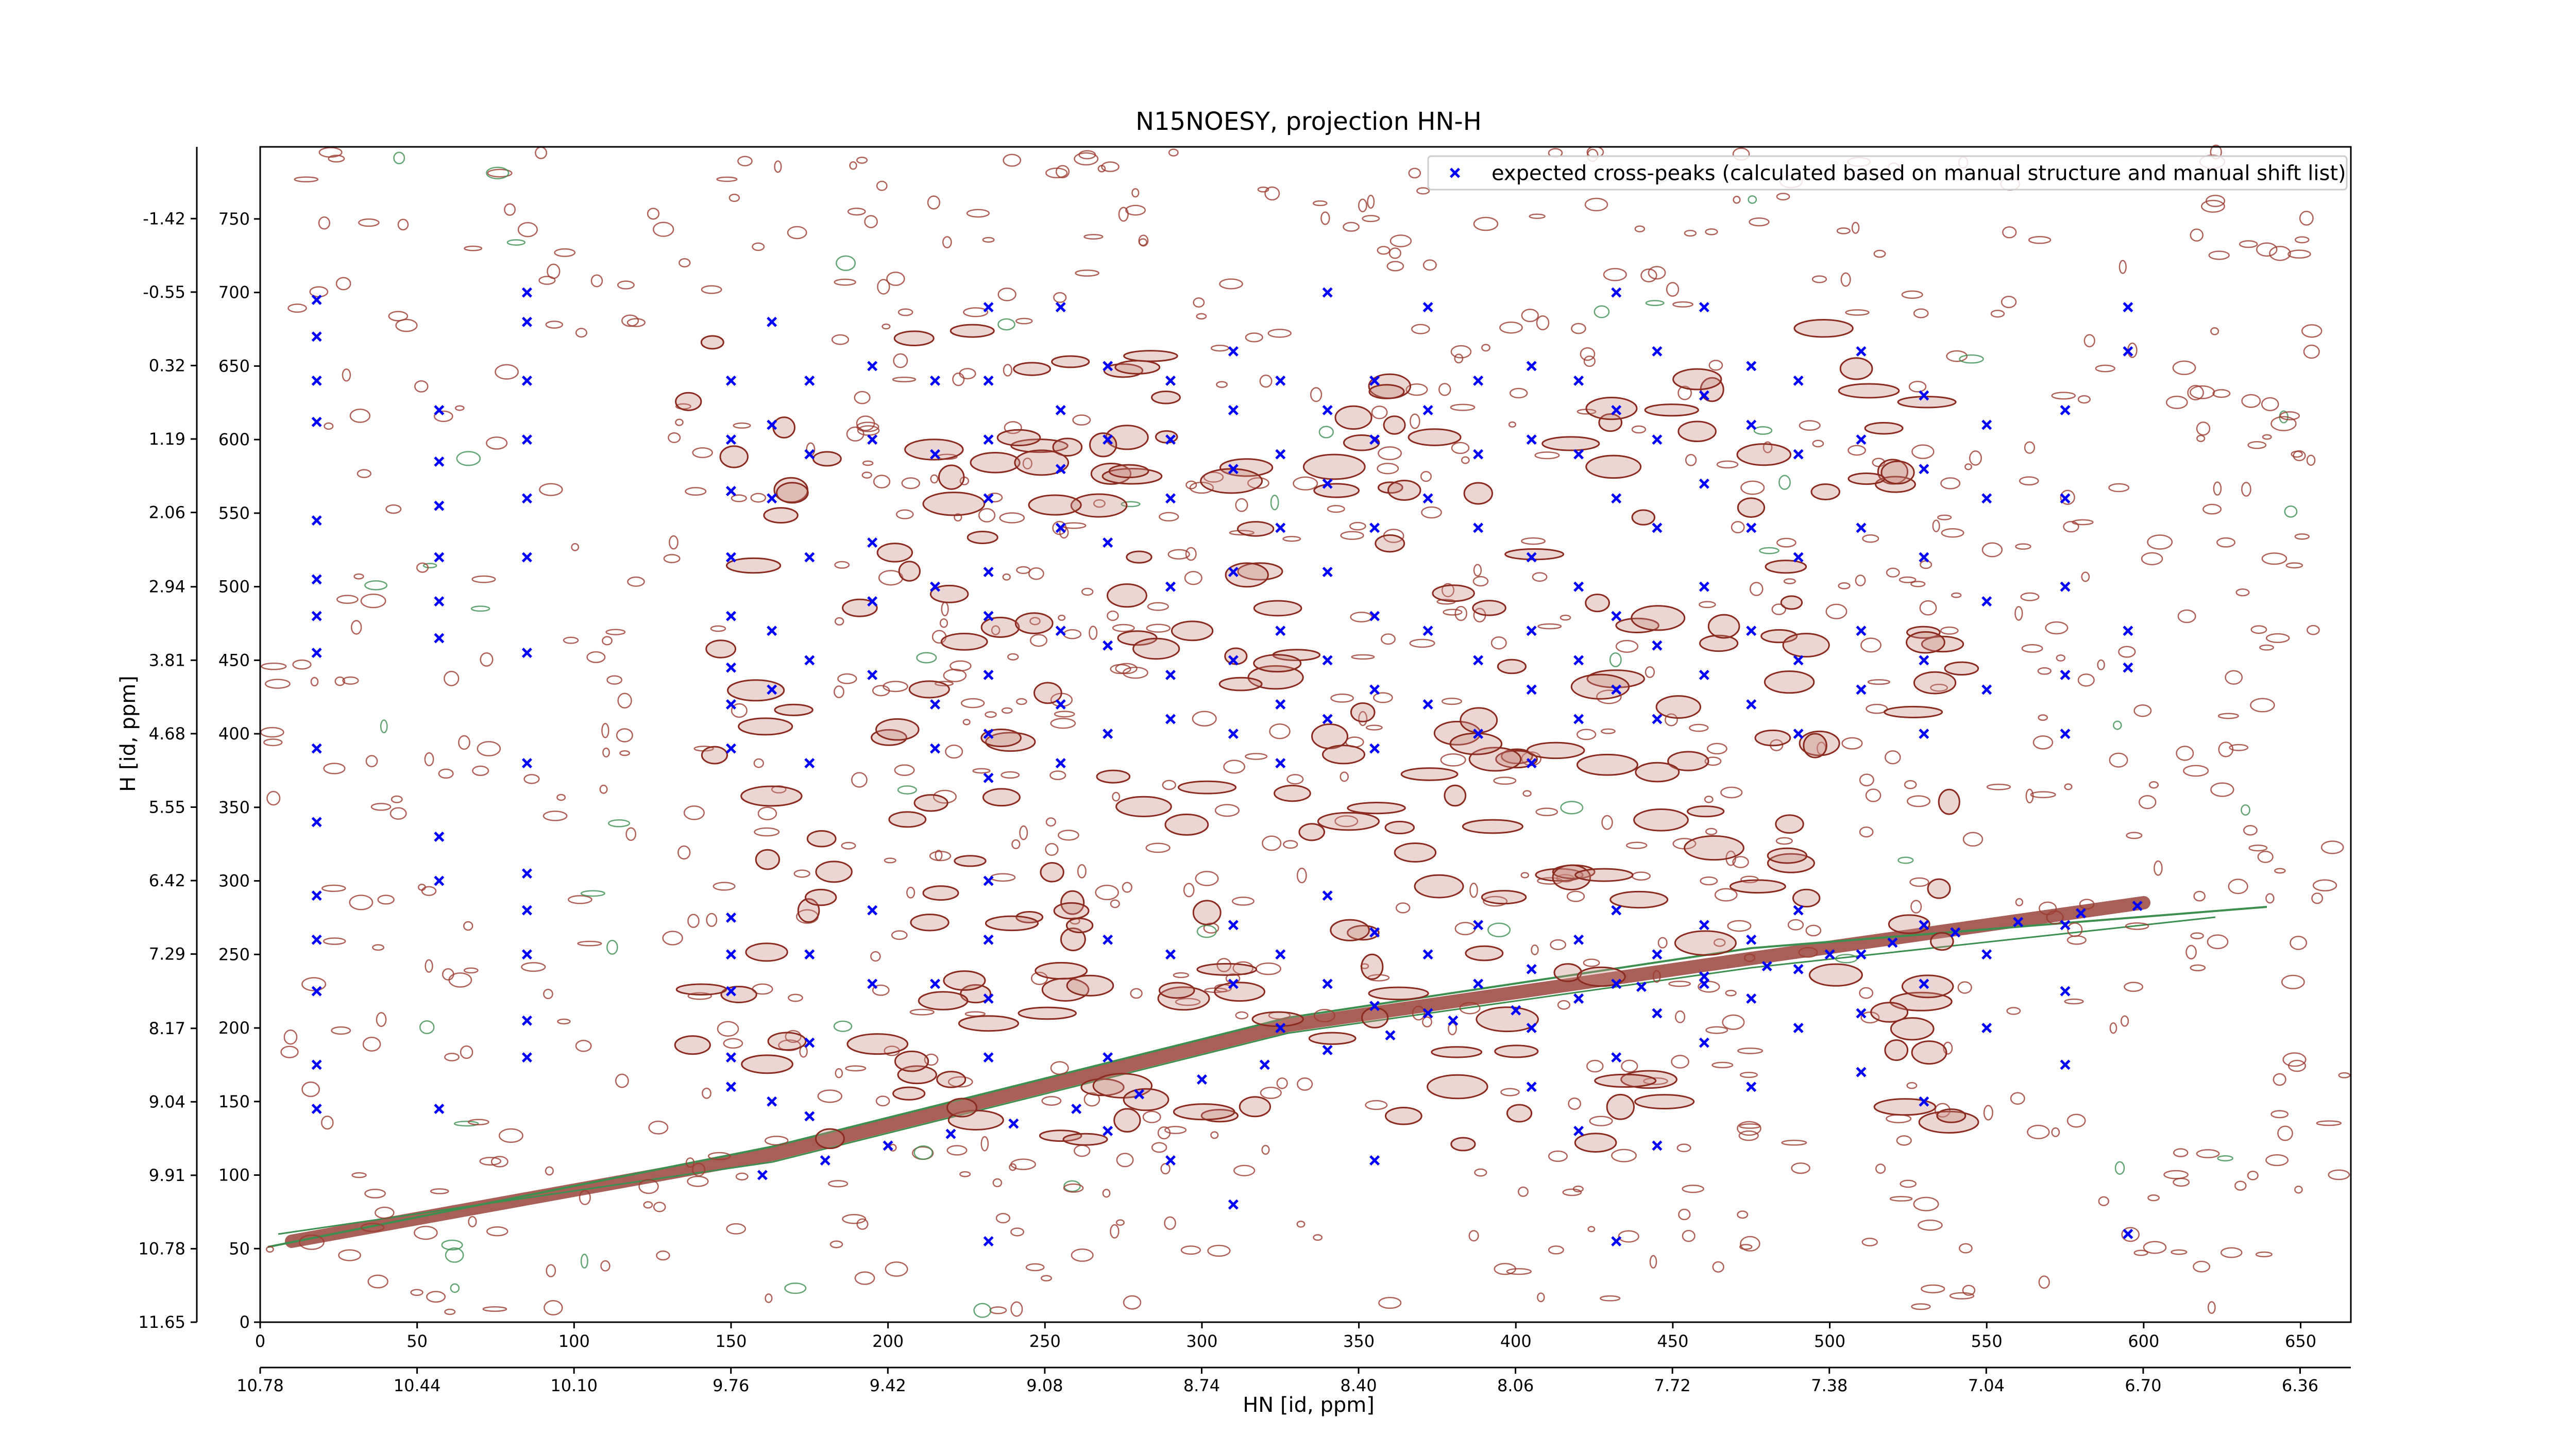  I want to click on x-tick-label: 450, so click(1672, 1341).